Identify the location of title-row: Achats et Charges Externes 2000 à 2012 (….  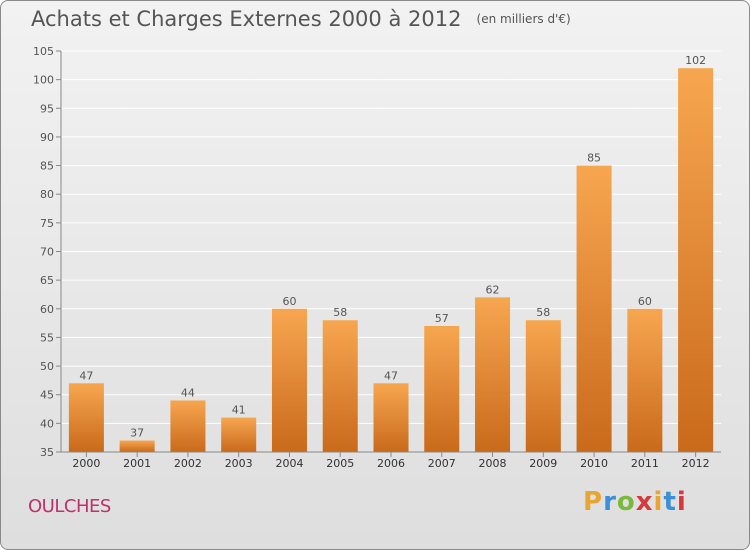
(301, 19).